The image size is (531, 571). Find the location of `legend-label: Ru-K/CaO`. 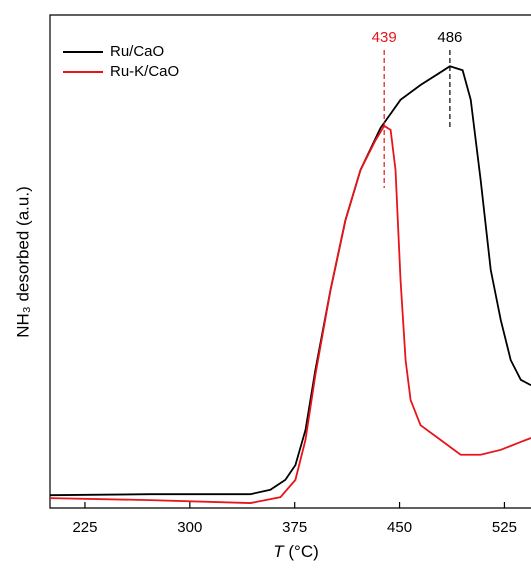

legend-label: Ru-K/CaO is located at coordinates (144, 71).